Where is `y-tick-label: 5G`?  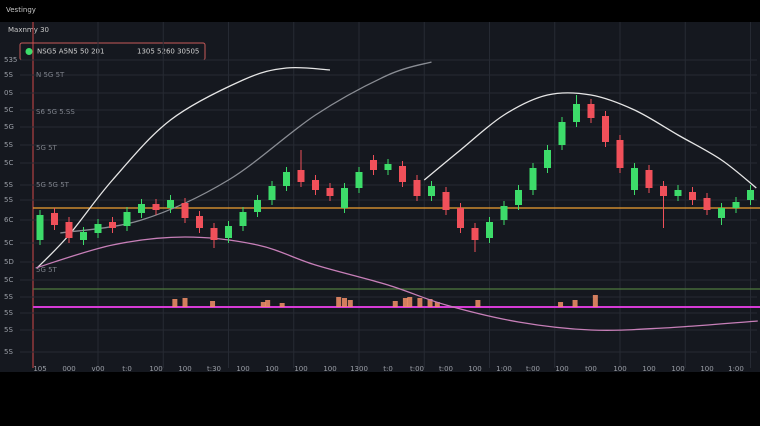 y-tick-label: 5G is located at coordinates (9, 127).